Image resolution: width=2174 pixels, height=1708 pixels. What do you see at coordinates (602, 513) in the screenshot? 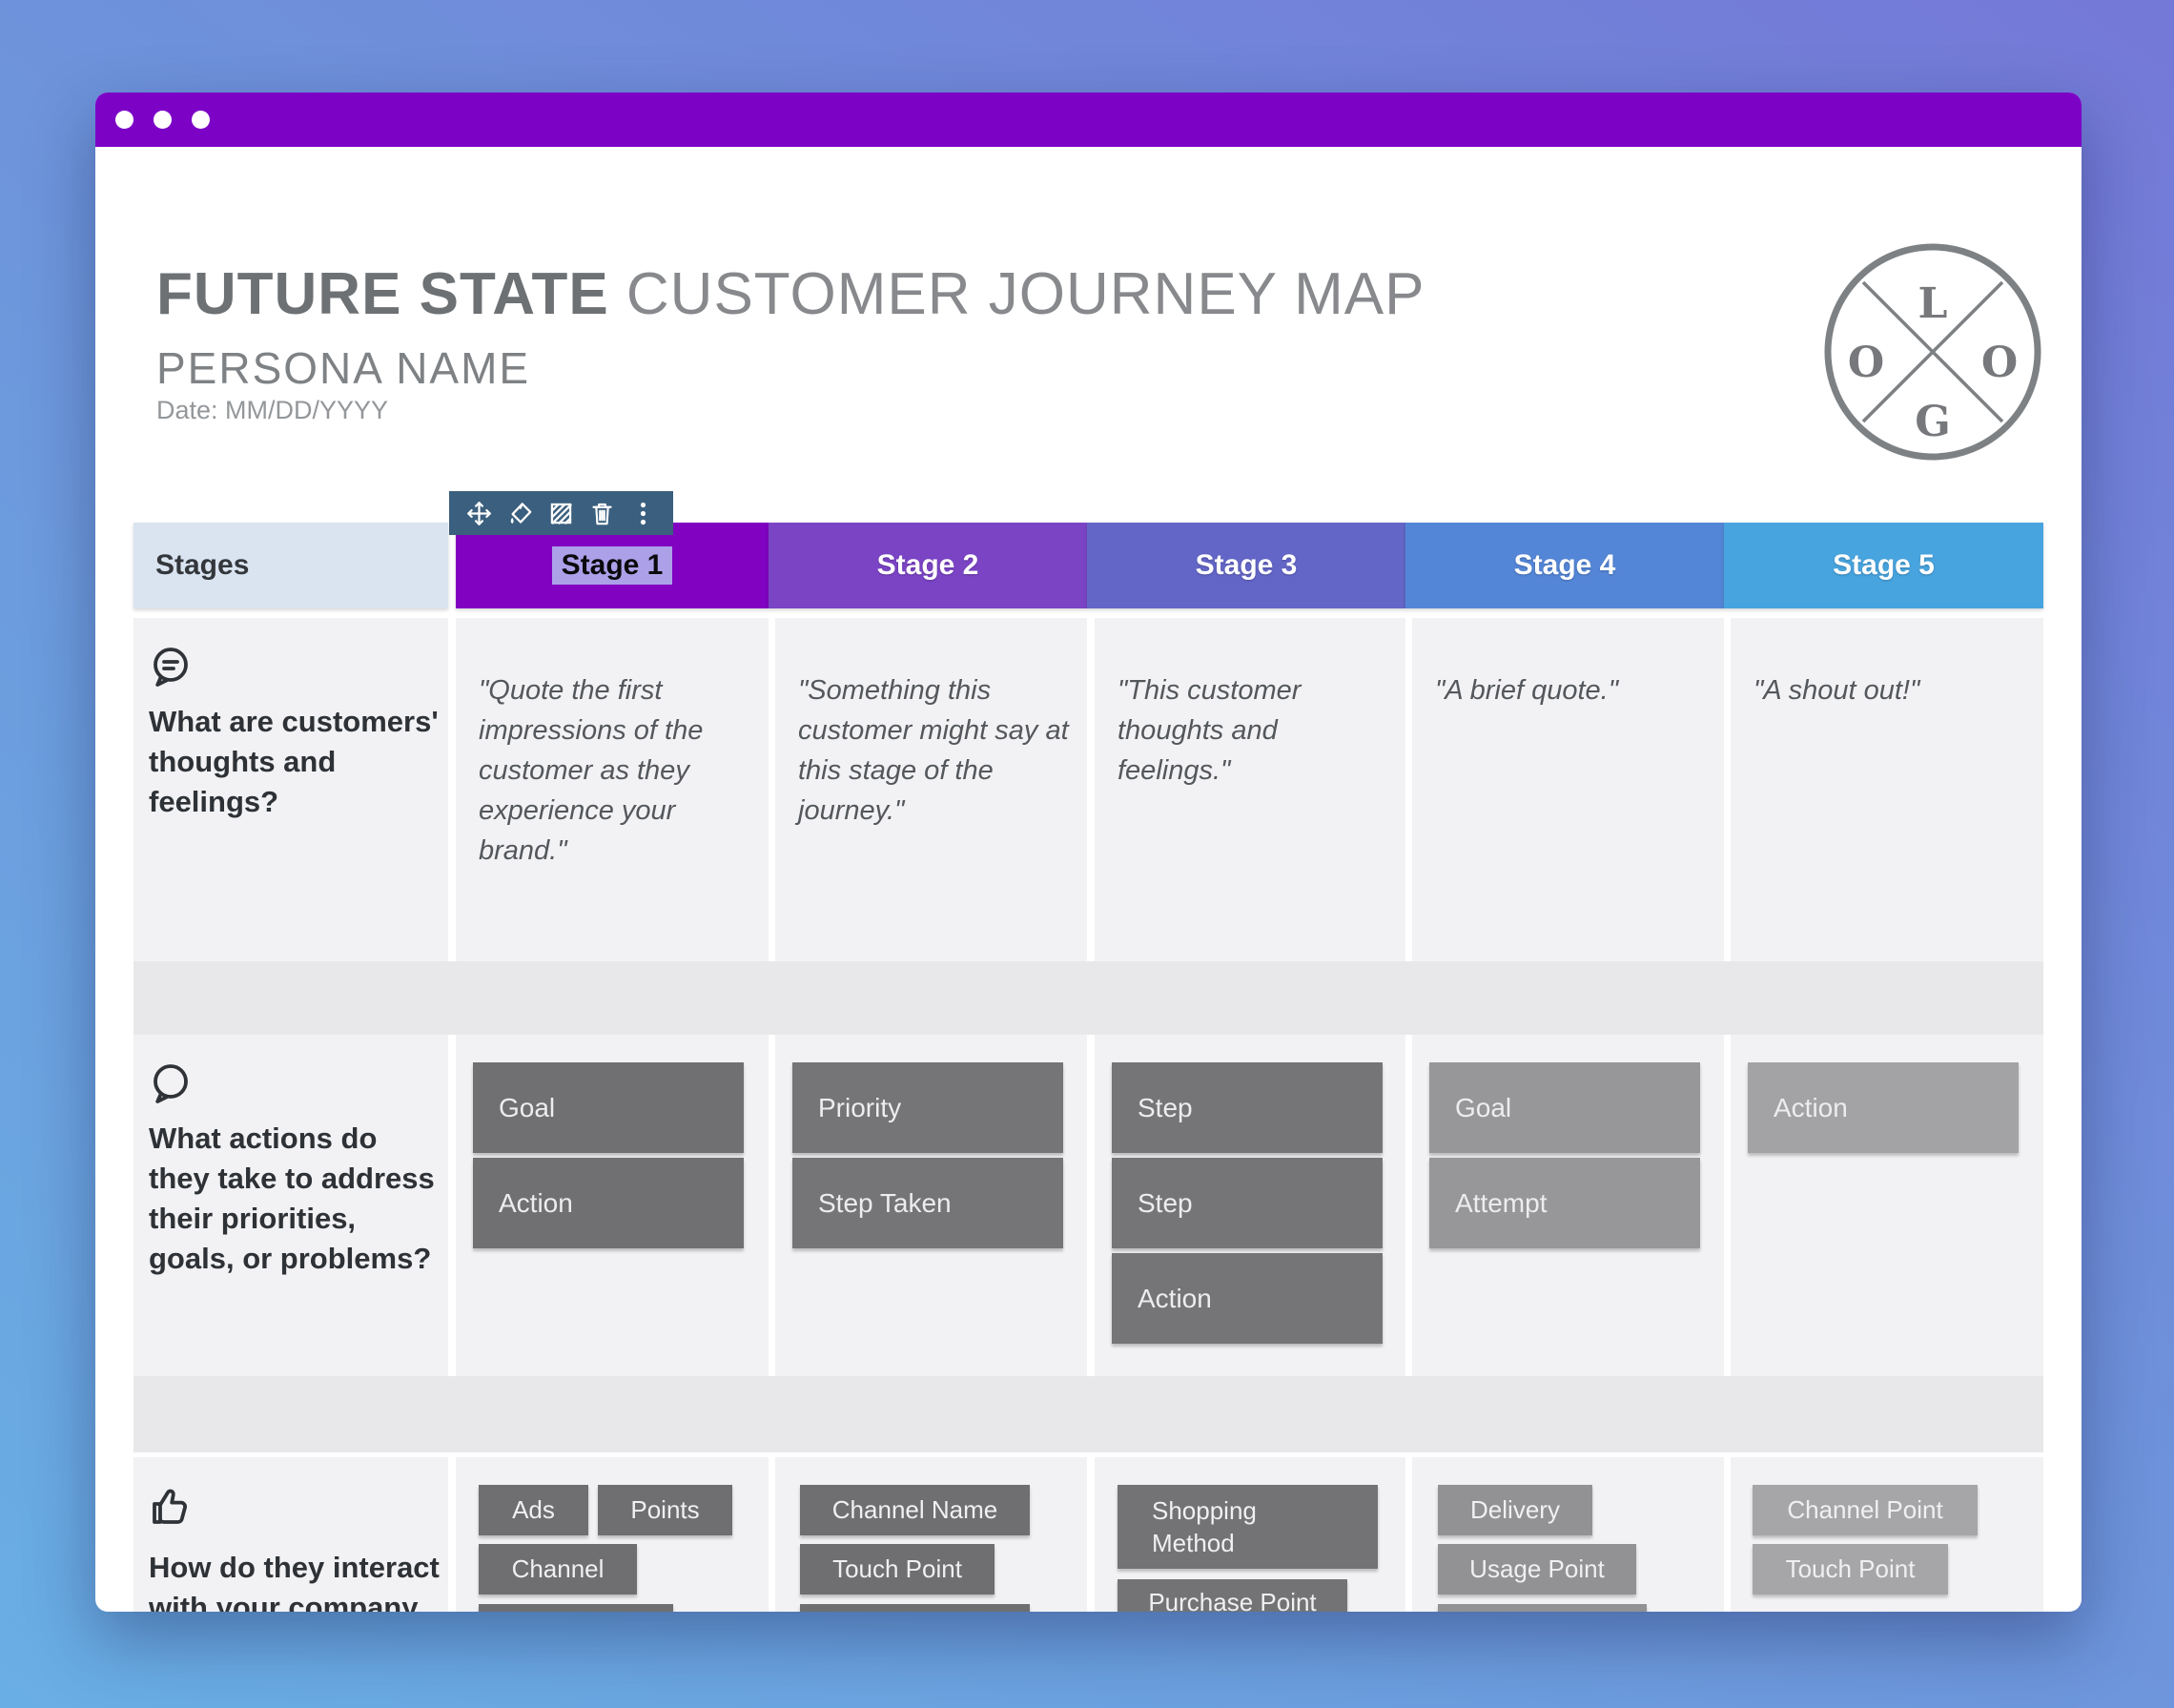
I see `delete-icon` at bounding box center [602, 513].